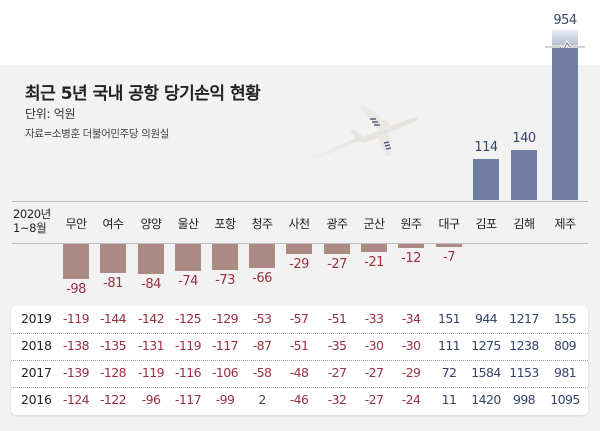 Image resolution: width=600 pixels, height=431 pixels. What do you see at coordinates (565, 345) in the screenshot?
I see `table-cell: 809` at bounding box center [565, 345].